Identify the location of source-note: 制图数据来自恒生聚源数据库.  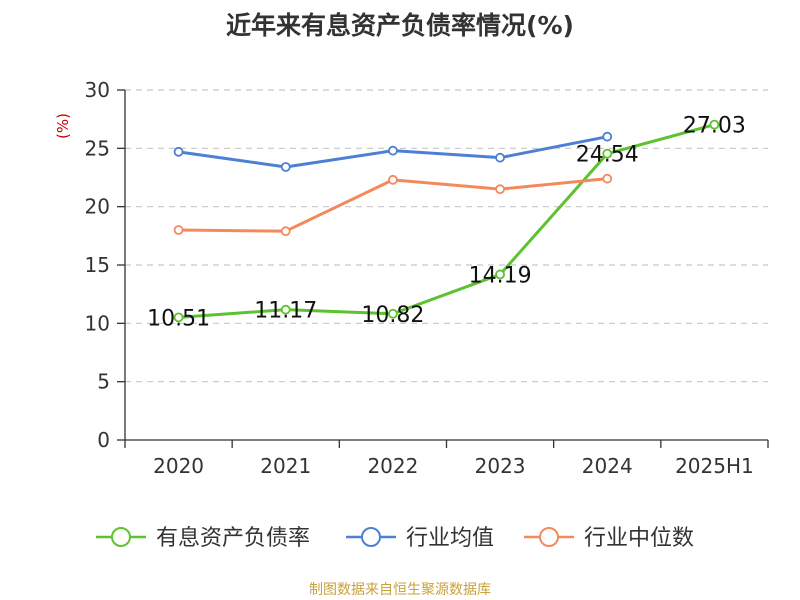
(400, 590).